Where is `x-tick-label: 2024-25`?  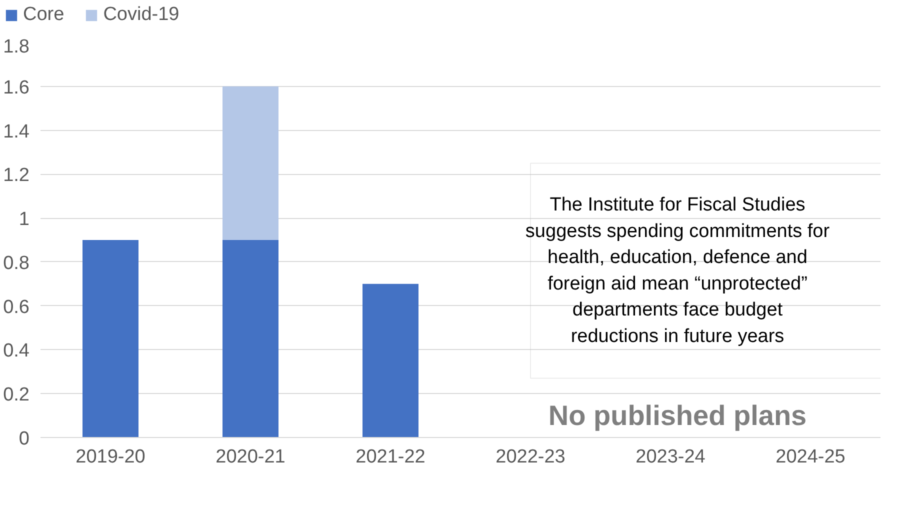 x-tick-label: 2024-25 is located at coordinates (811, 457).